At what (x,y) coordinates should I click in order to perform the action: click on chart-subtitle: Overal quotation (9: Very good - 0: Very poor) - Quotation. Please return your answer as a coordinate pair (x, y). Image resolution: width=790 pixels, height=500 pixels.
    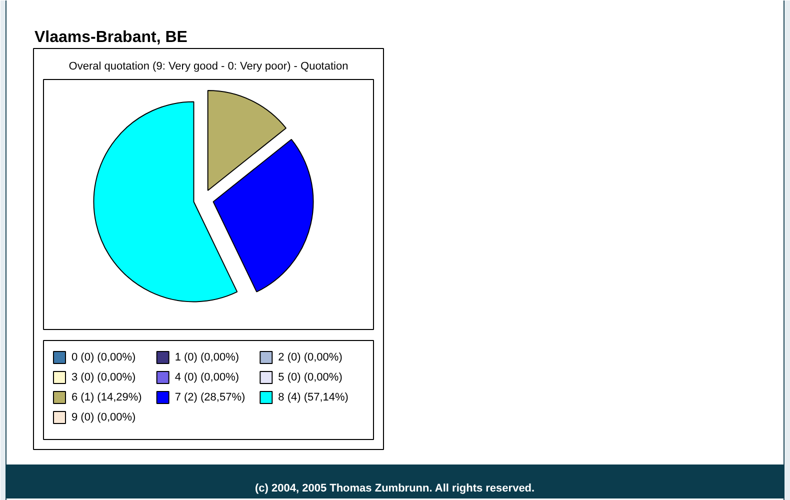
    Looking at the image, I should click on (208, 66).